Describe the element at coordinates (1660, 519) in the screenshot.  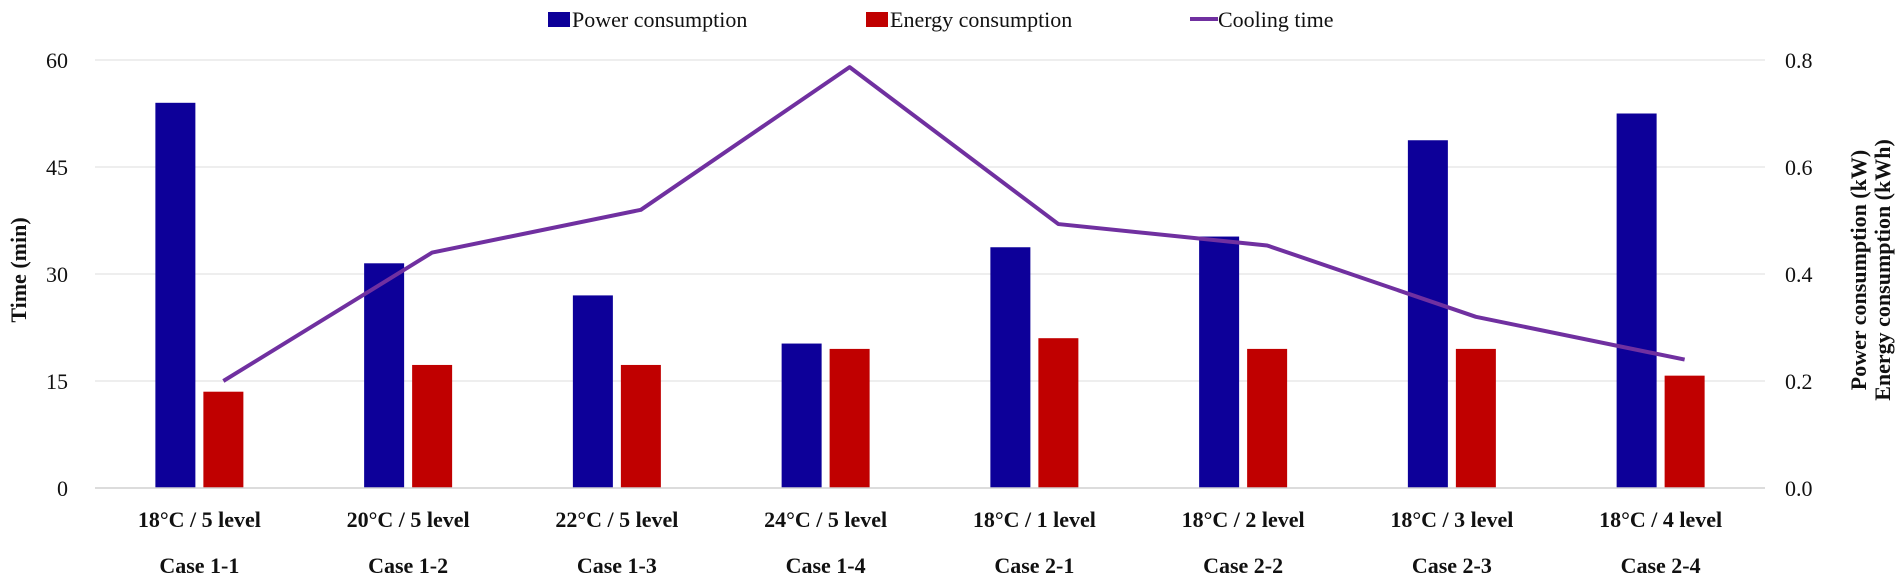
I see `category-label: 18°C / 4 level` at that location.